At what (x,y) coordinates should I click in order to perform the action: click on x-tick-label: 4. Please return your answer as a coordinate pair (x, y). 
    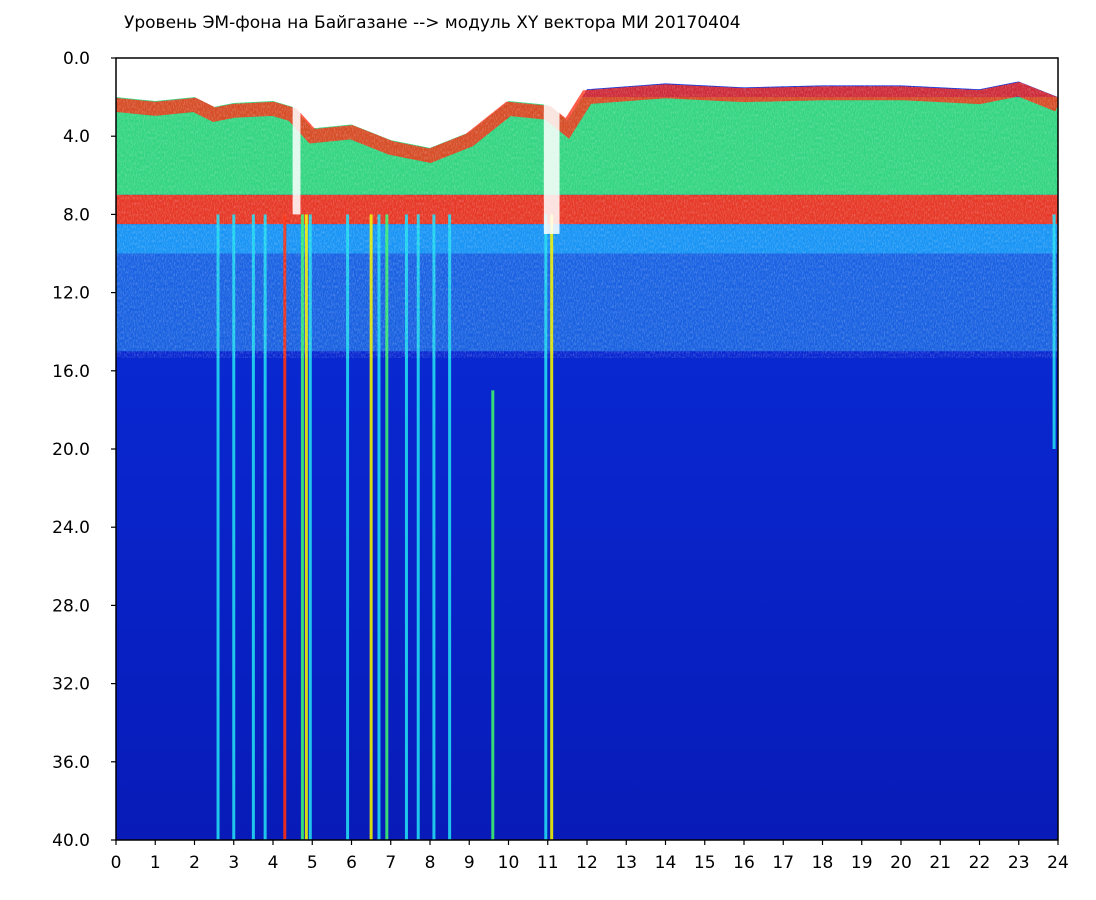
    Looking at the image, I should click on (273, 863).